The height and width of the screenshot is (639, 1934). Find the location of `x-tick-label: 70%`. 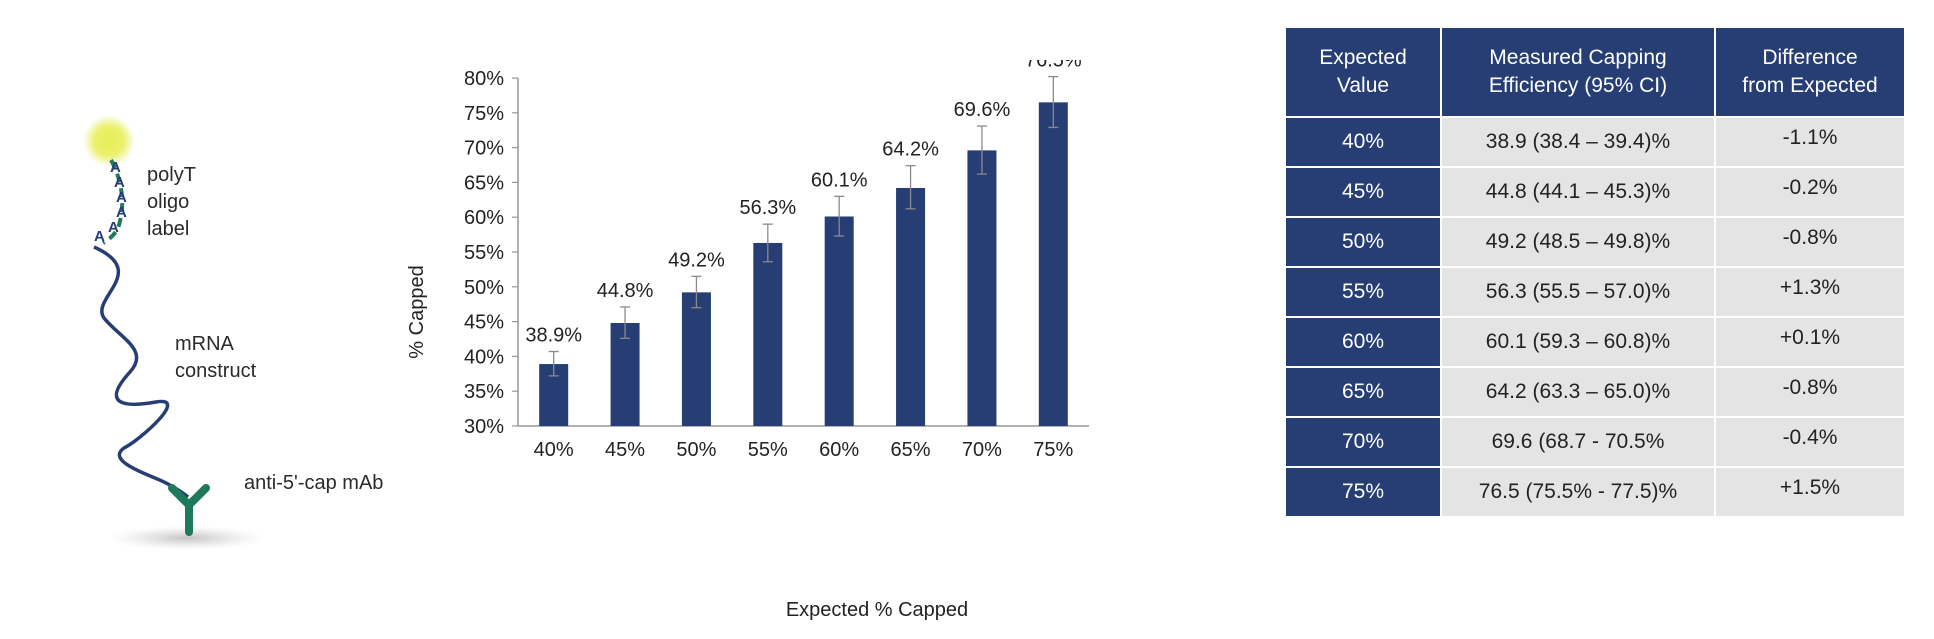

x-tick-label: 70% is located at coordinates (982, 450).